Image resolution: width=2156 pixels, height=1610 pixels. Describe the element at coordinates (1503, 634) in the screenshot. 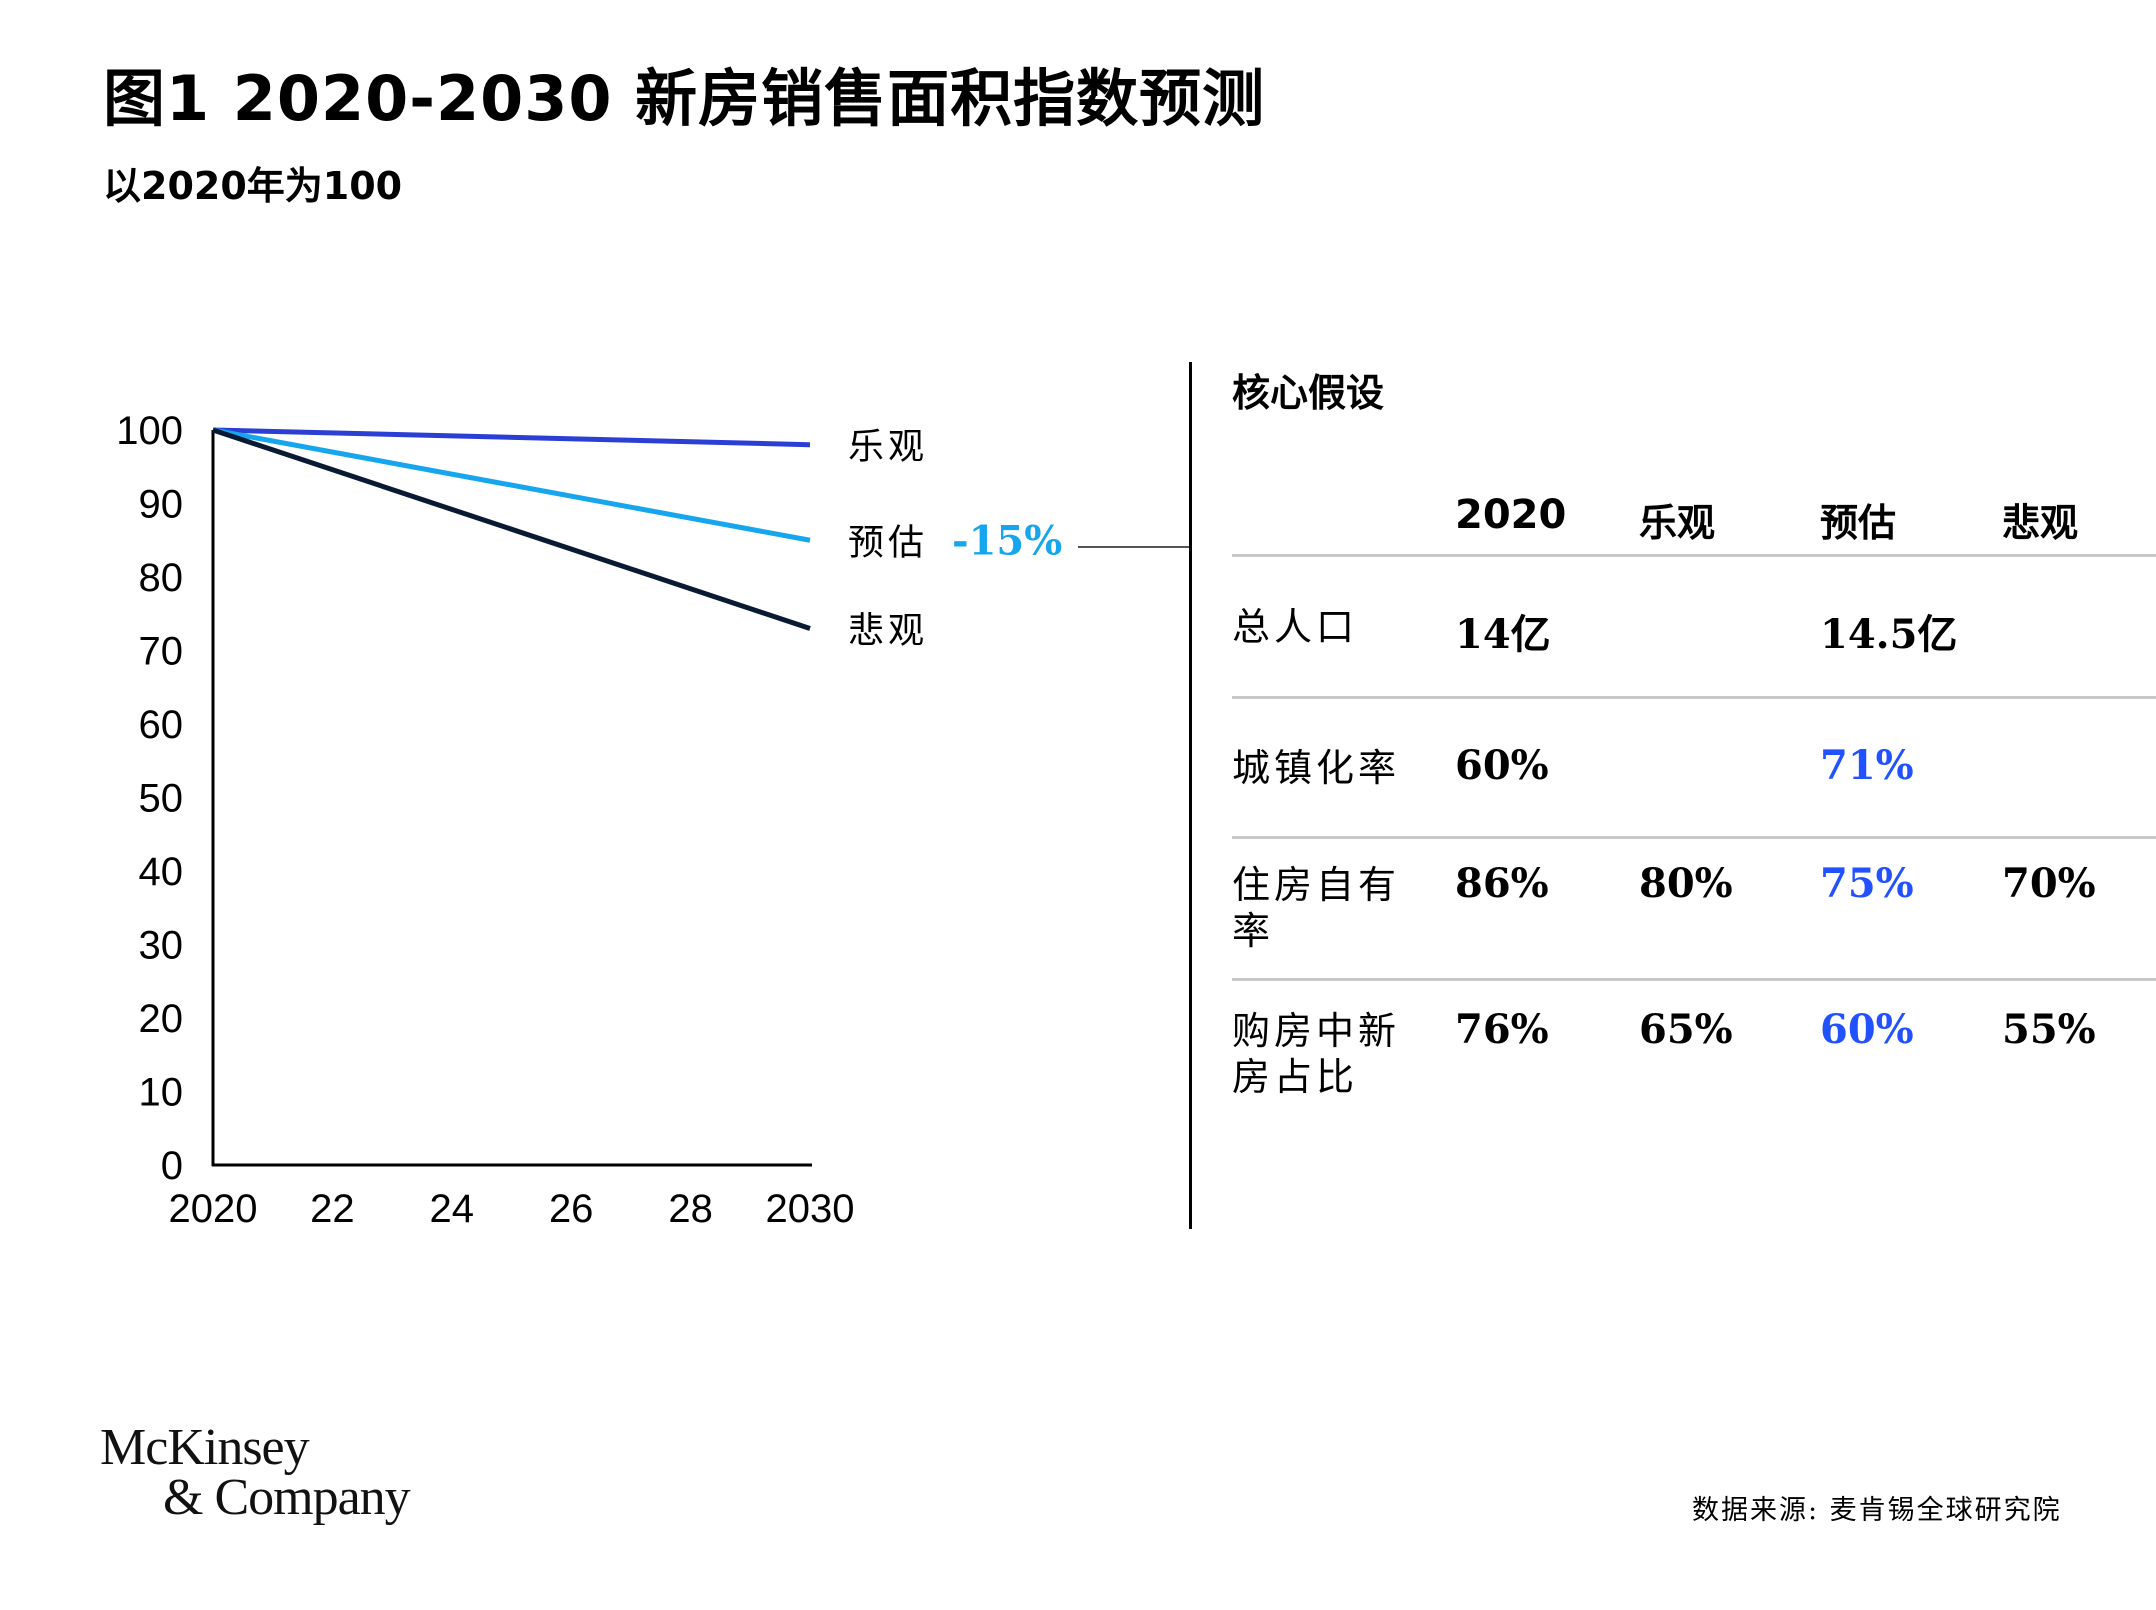

I see `cell-population-2020: 14亿` at that location.